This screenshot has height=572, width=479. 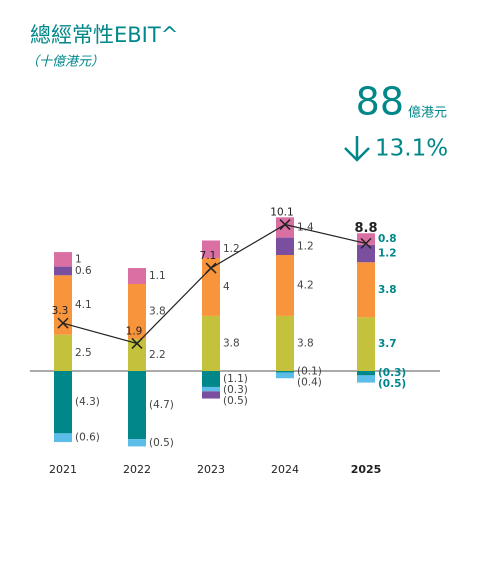 I want to click on value-label: 0.6, so click(x=83, y=271).